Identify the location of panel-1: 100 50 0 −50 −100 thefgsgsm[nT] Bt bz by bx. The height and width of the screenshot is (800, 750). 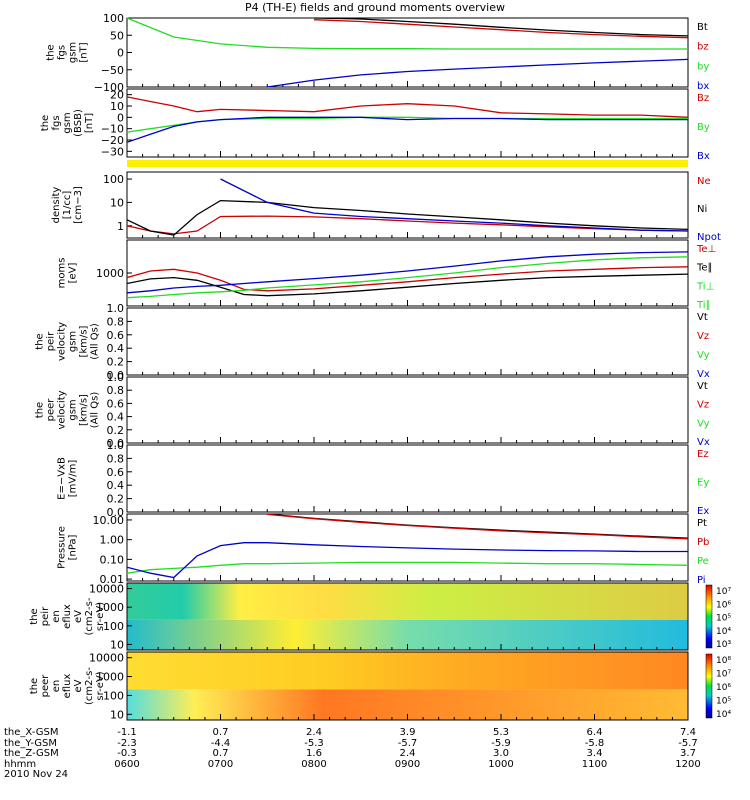
(378, 53).